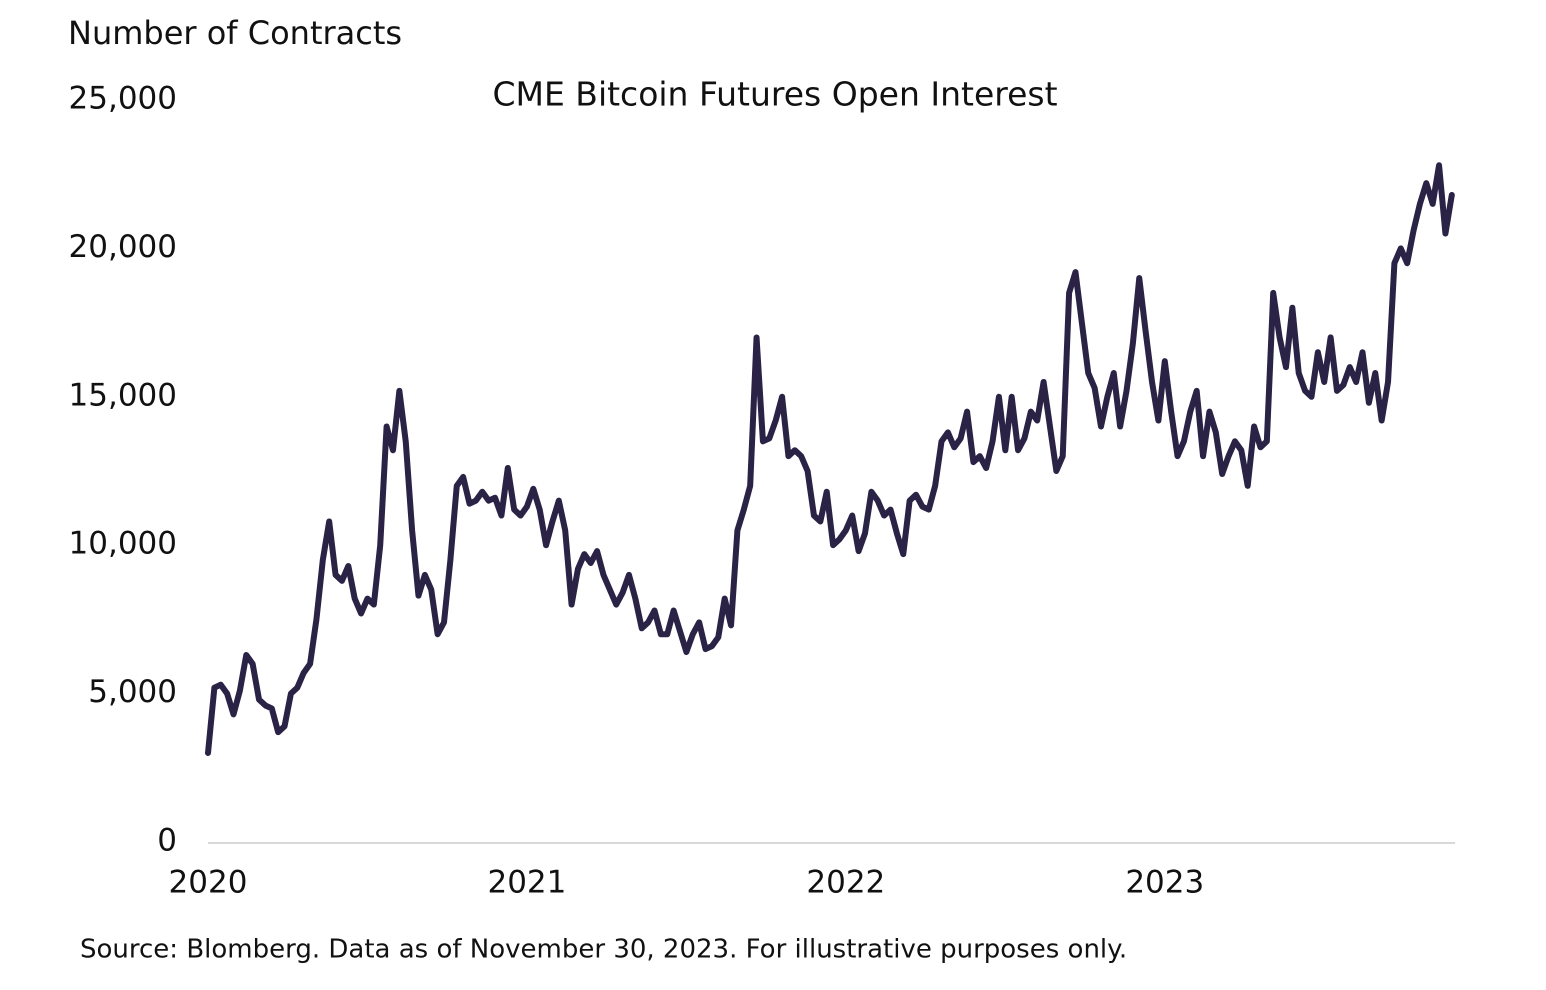  Describe the element at coordinates (774, 94) in the screenshot. I see `chart-title: CME Bitcoin Futures Open Interest` at that location.